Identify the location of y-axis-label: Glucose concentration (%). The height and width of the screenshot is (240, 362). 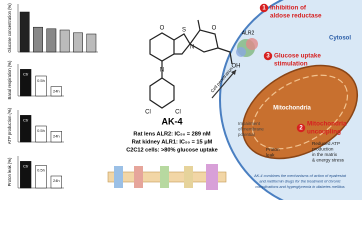
(9, 28).